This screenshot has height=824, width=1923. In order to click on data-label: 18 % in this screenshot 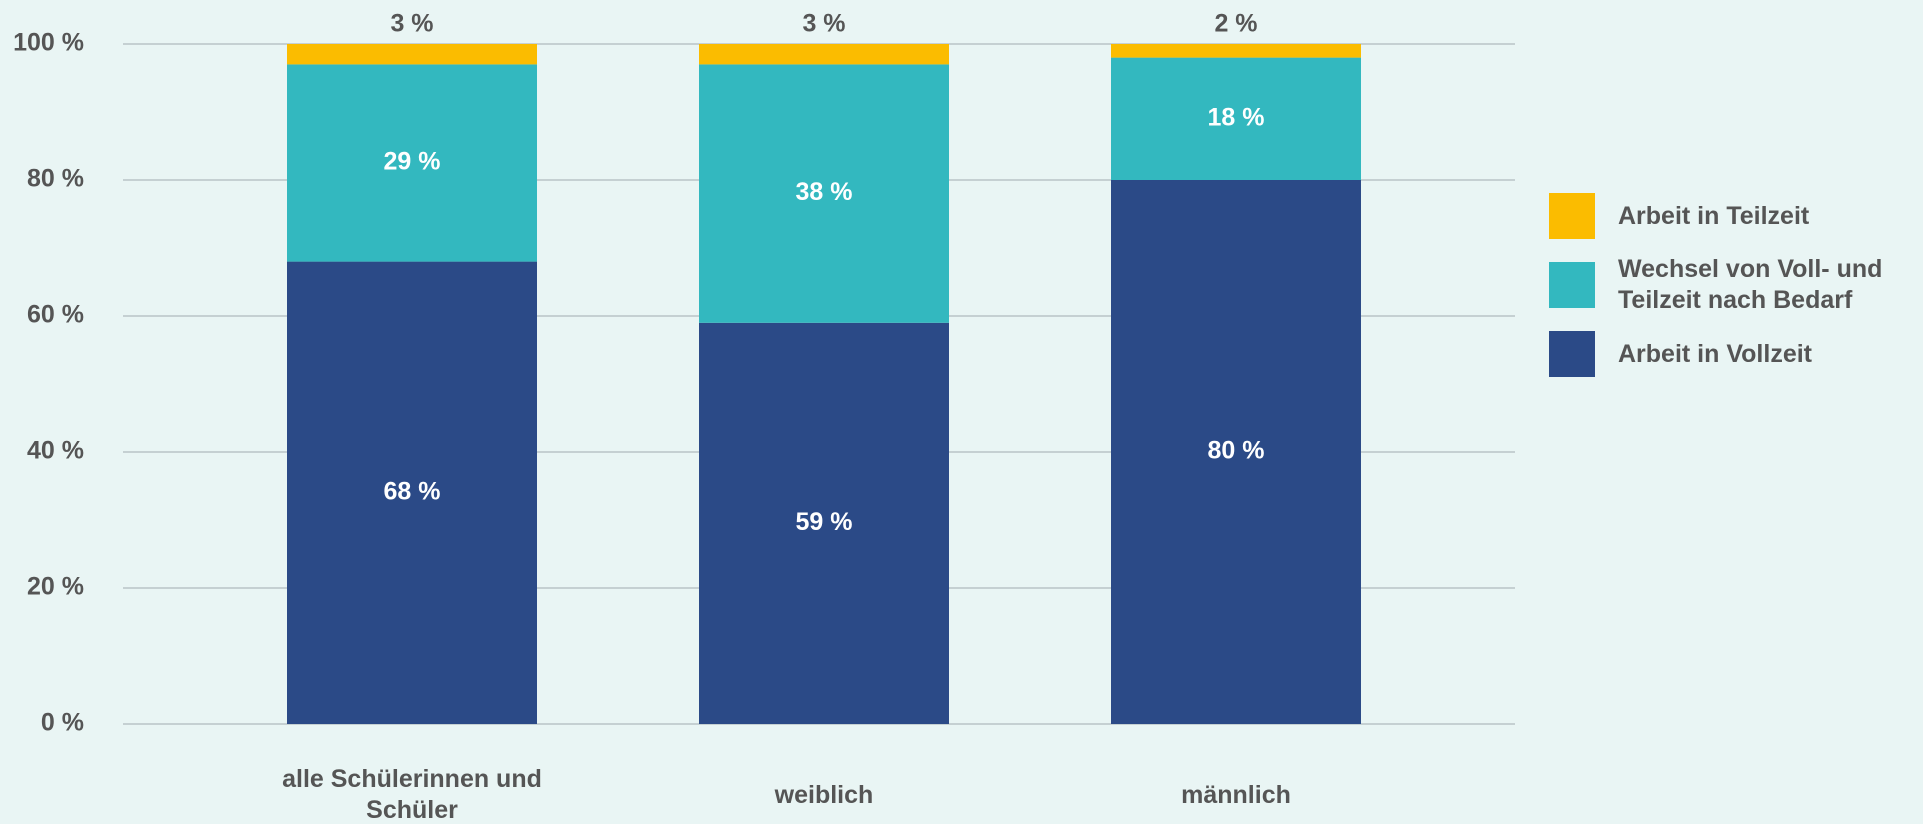, I will do `click(1236, 117)`.